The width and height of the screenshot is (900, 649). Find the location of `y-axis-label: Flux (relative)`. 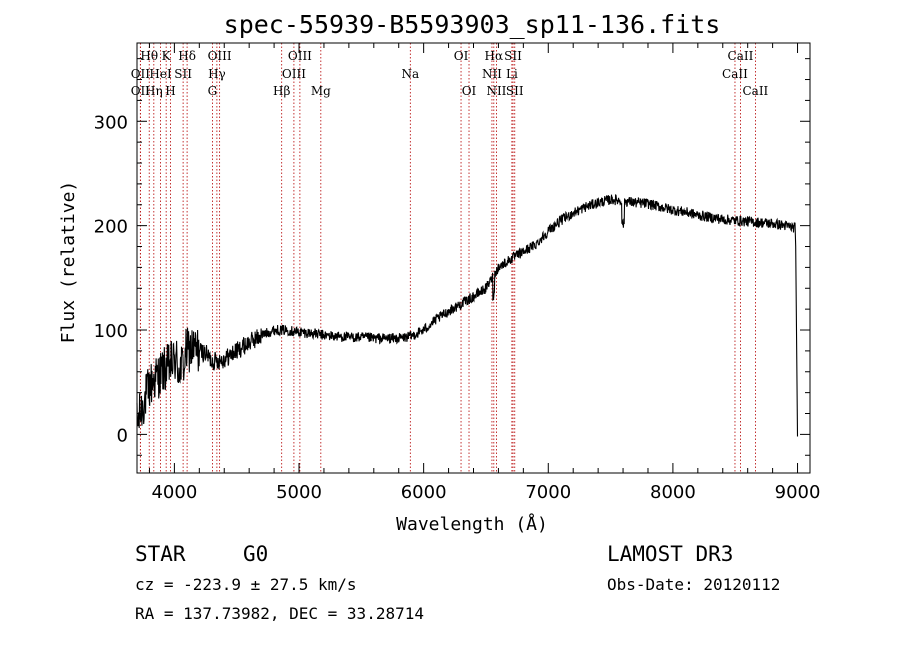

y-axis-label: Flux (relative) is located at coordinates (68, 262).